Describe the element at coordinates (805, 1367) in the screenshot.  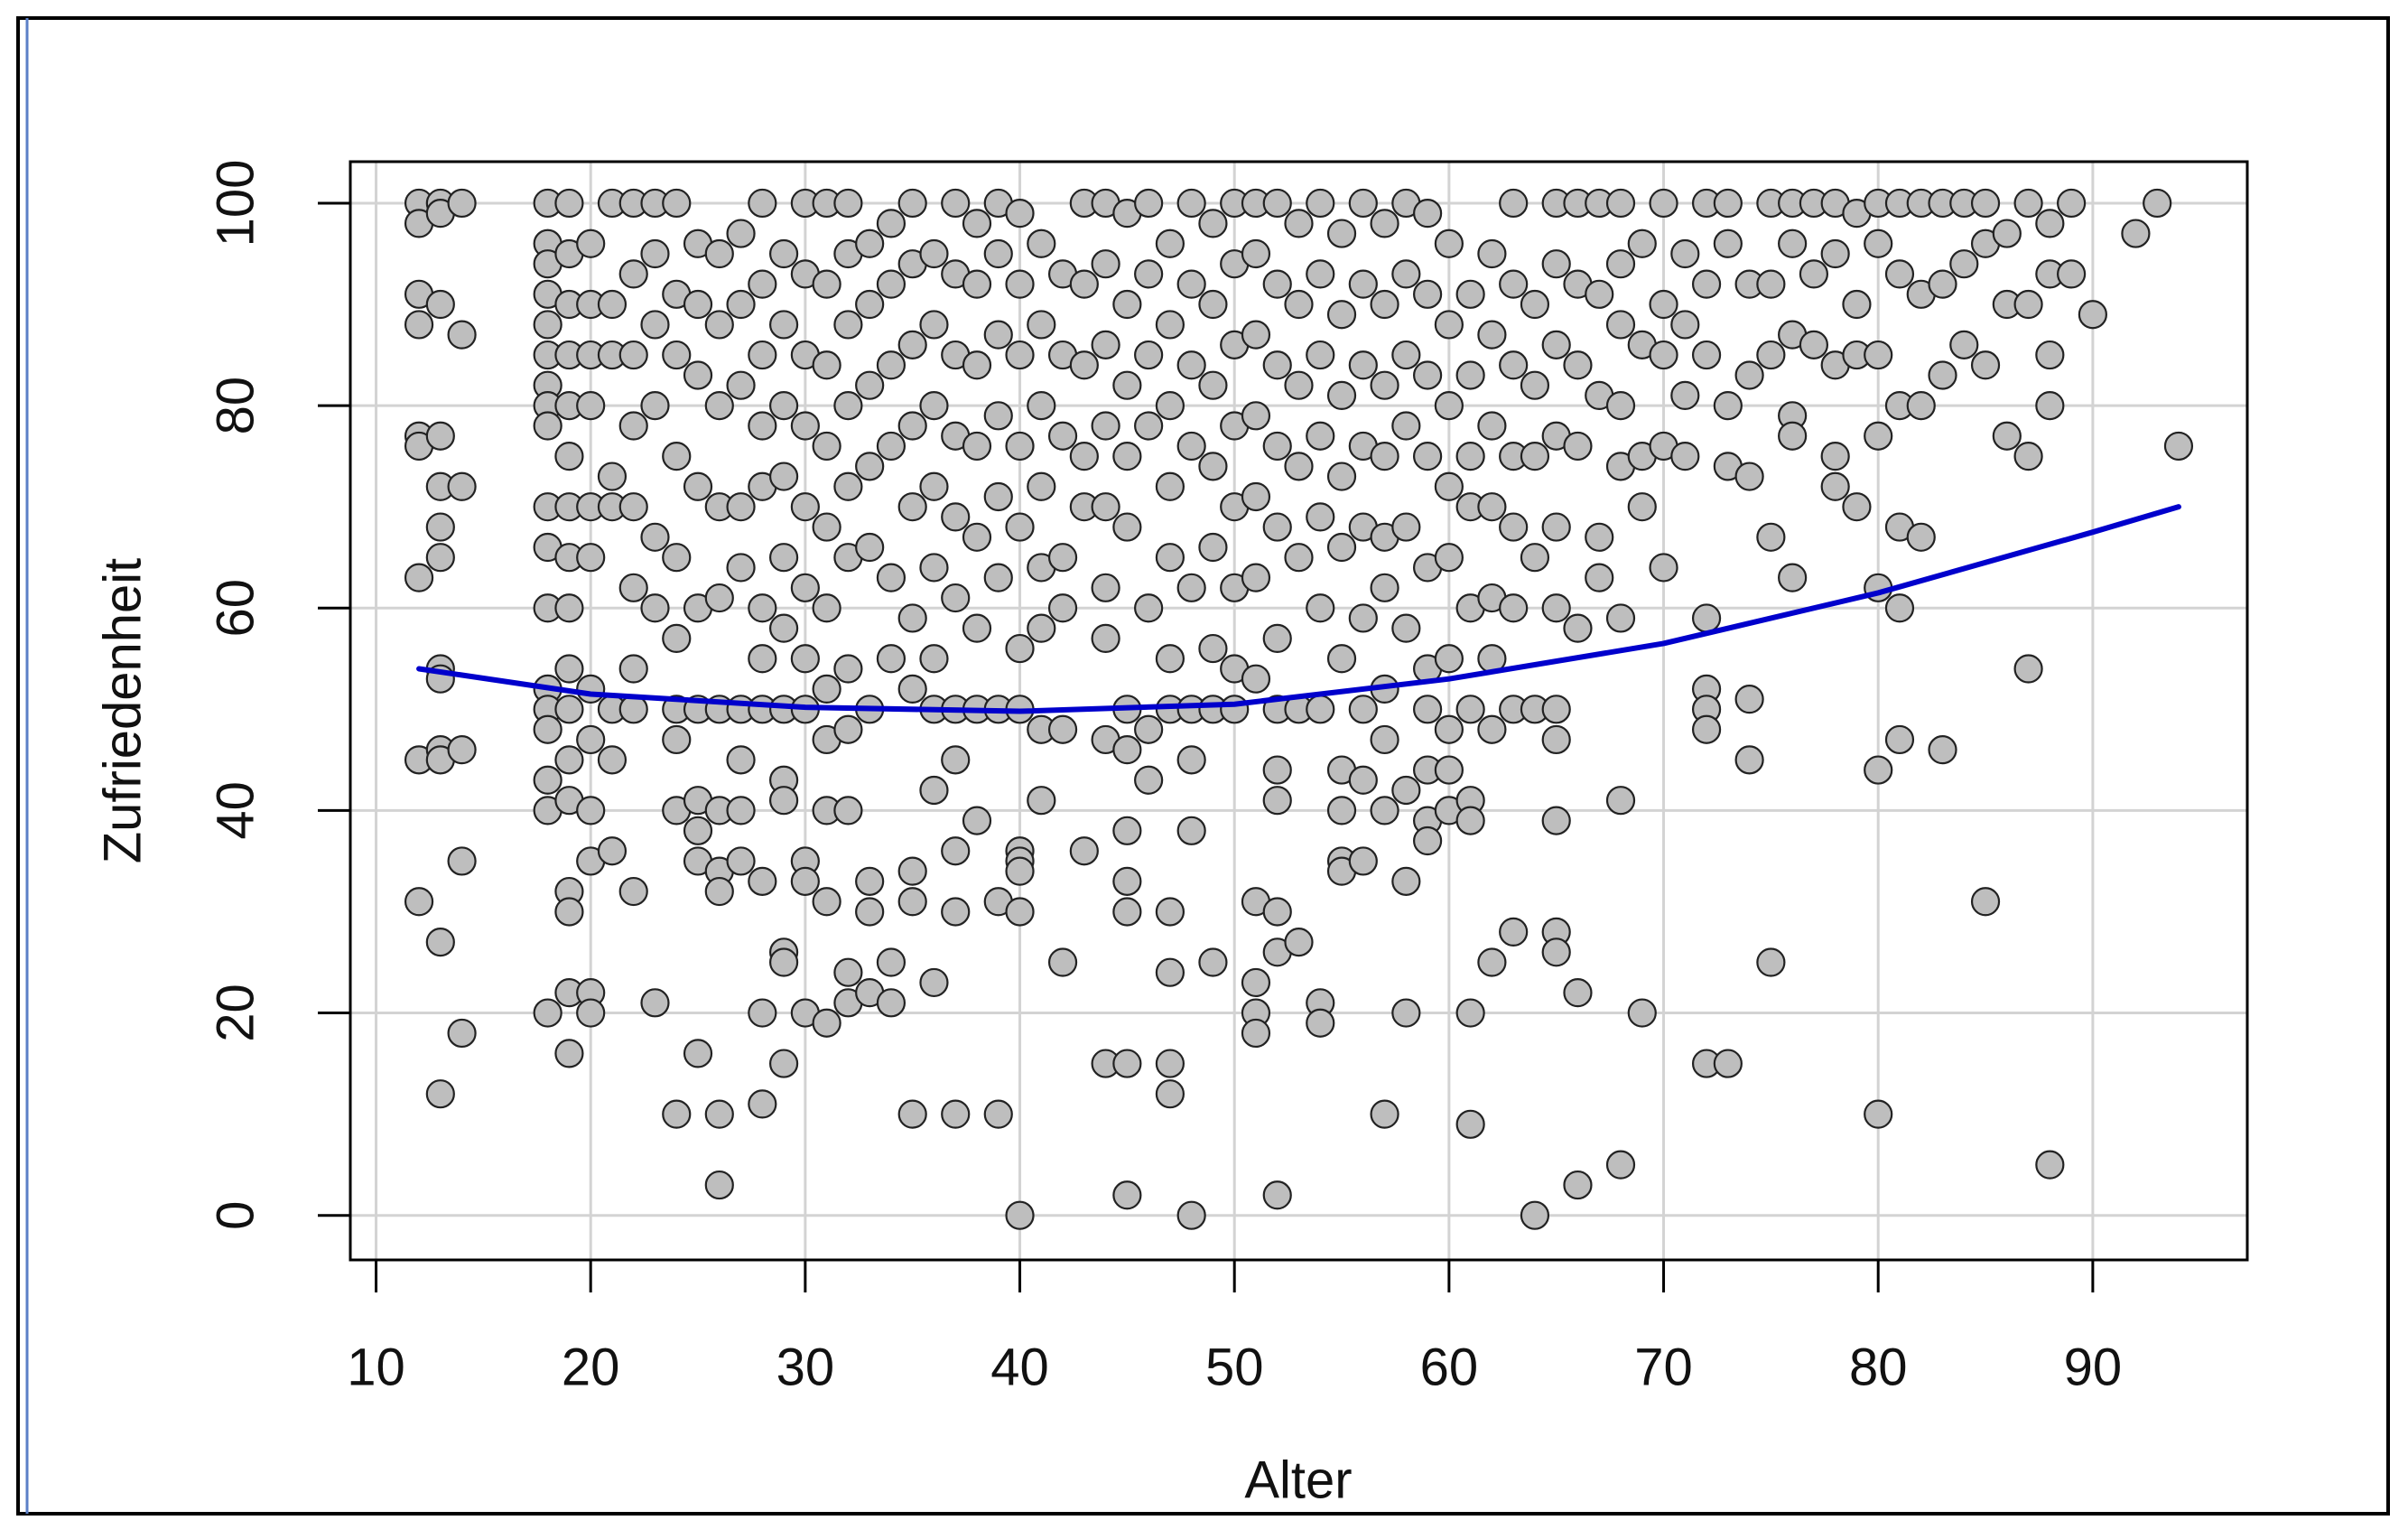
I see `x-tick-label: 30` at that location.